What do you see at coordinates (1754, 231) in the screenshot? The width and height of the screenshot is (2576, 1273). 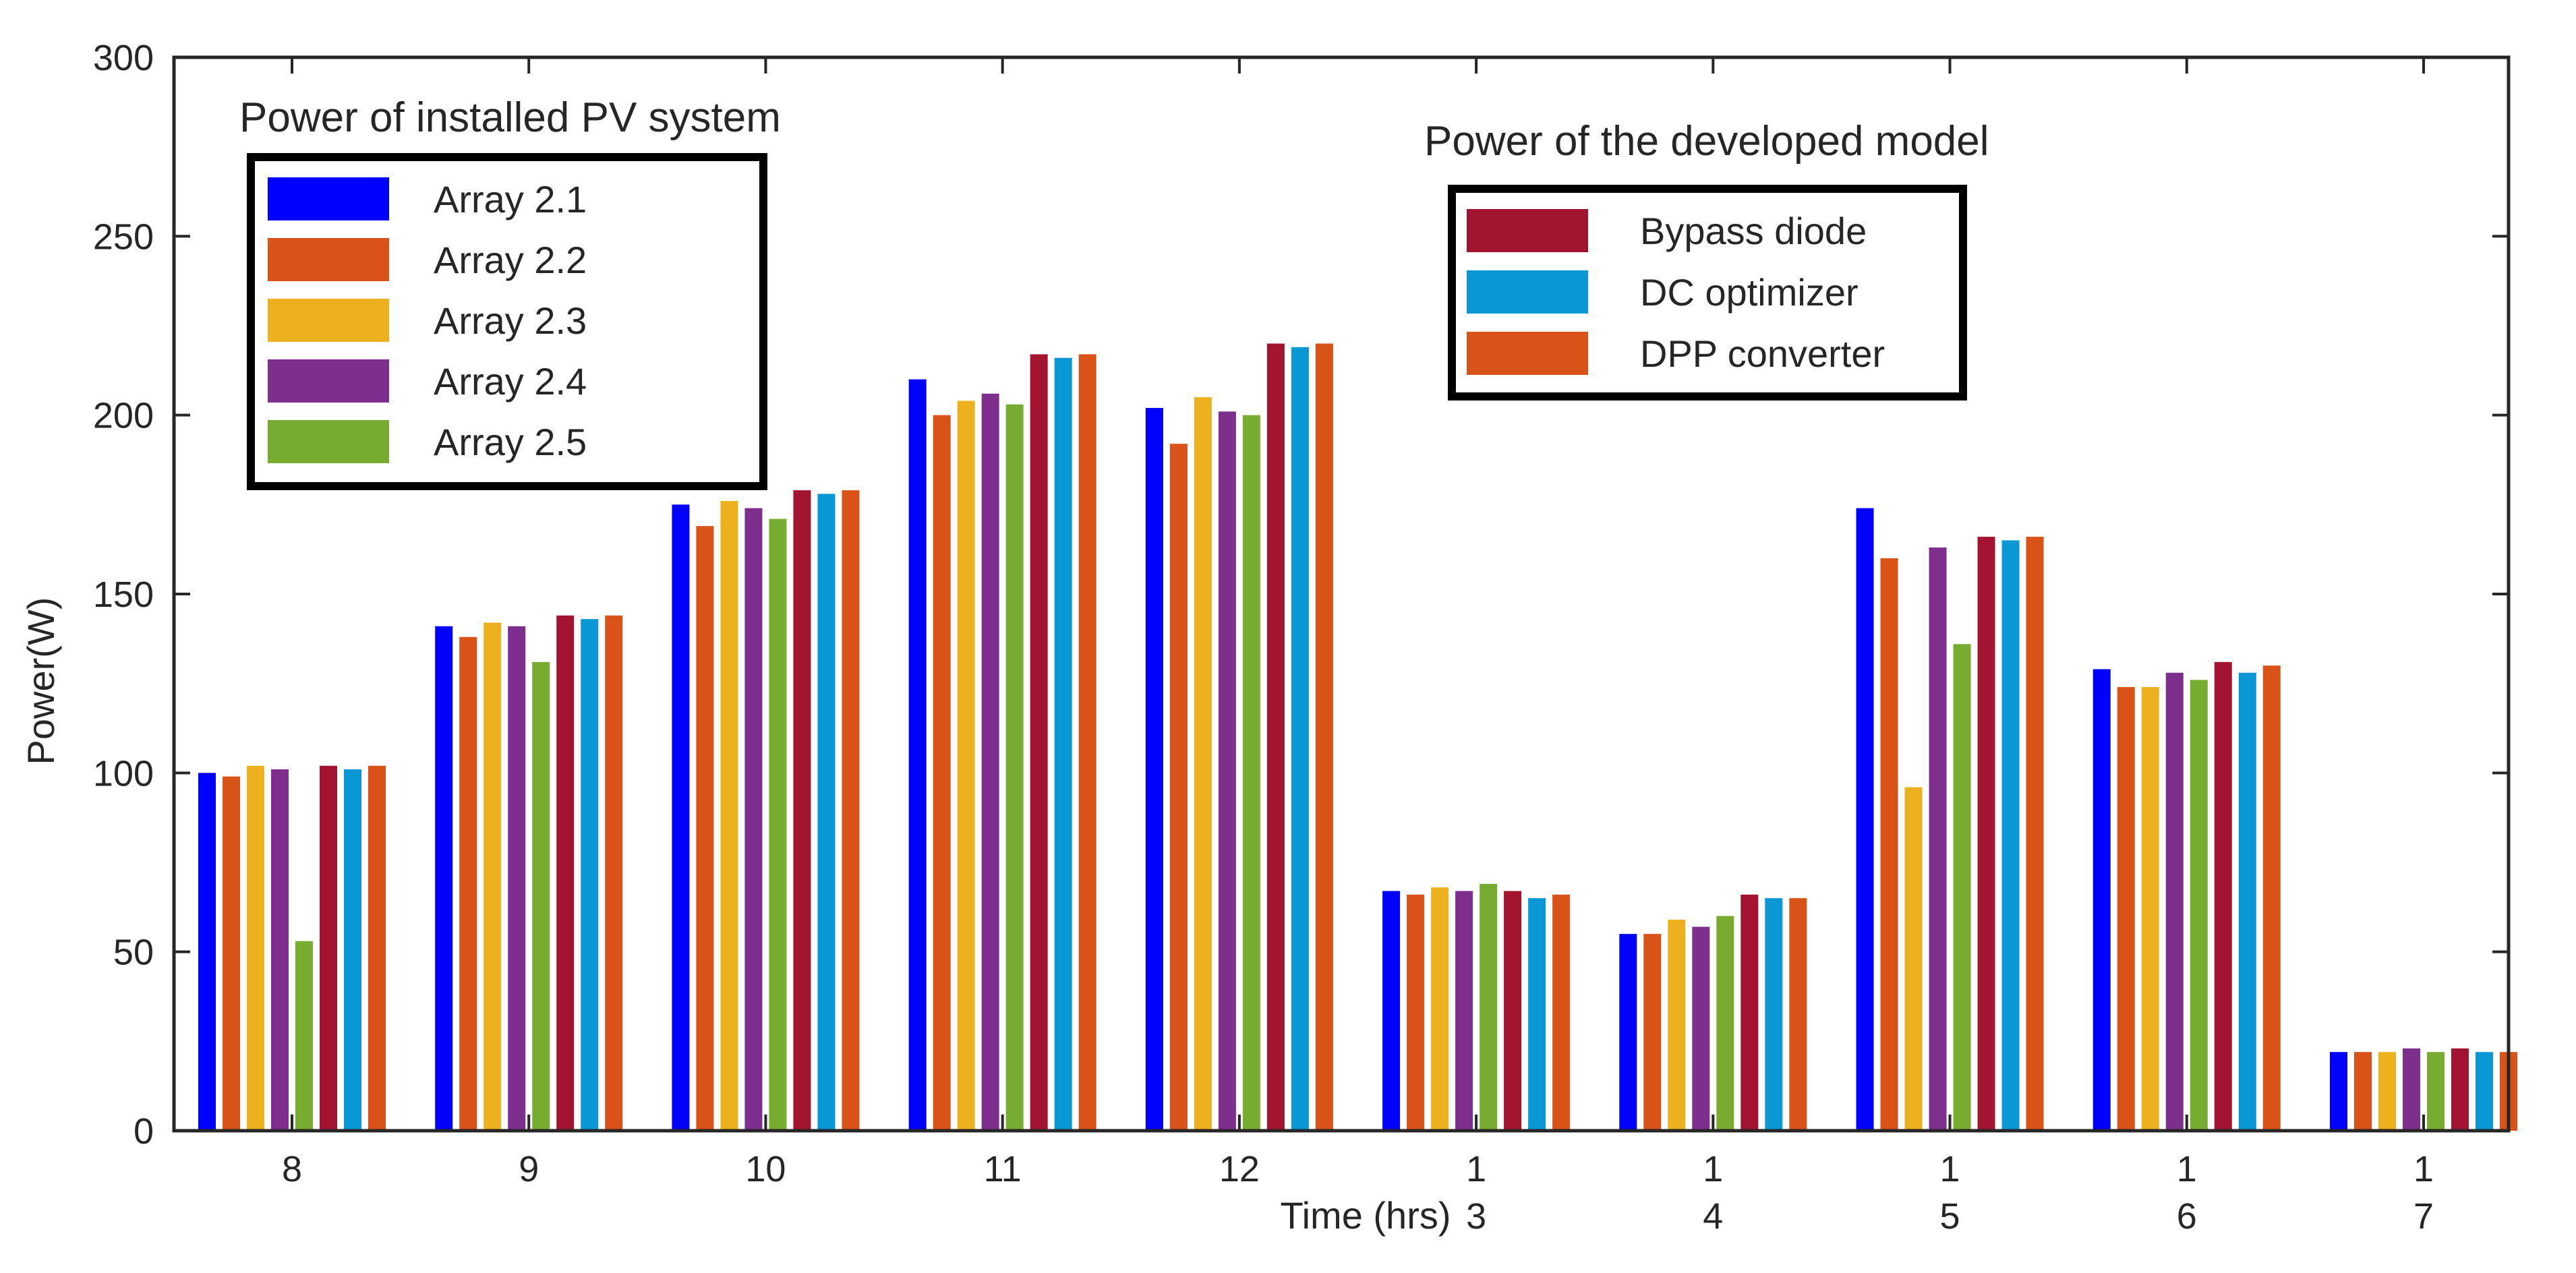 I see `legend-label: Bypass diode` at bounding box center [1754, 231].